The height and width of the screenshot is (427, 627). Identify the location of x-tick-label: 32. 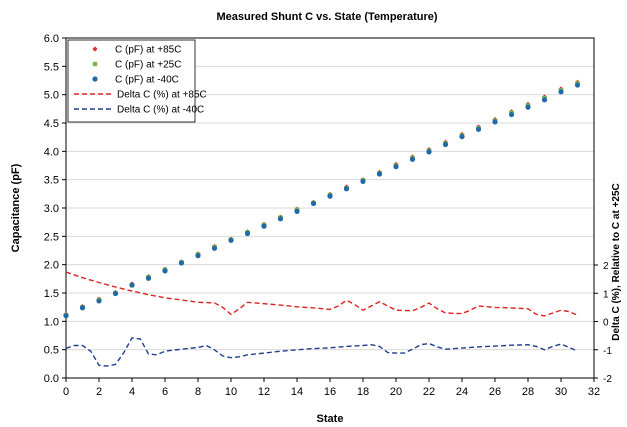
(594, 392).